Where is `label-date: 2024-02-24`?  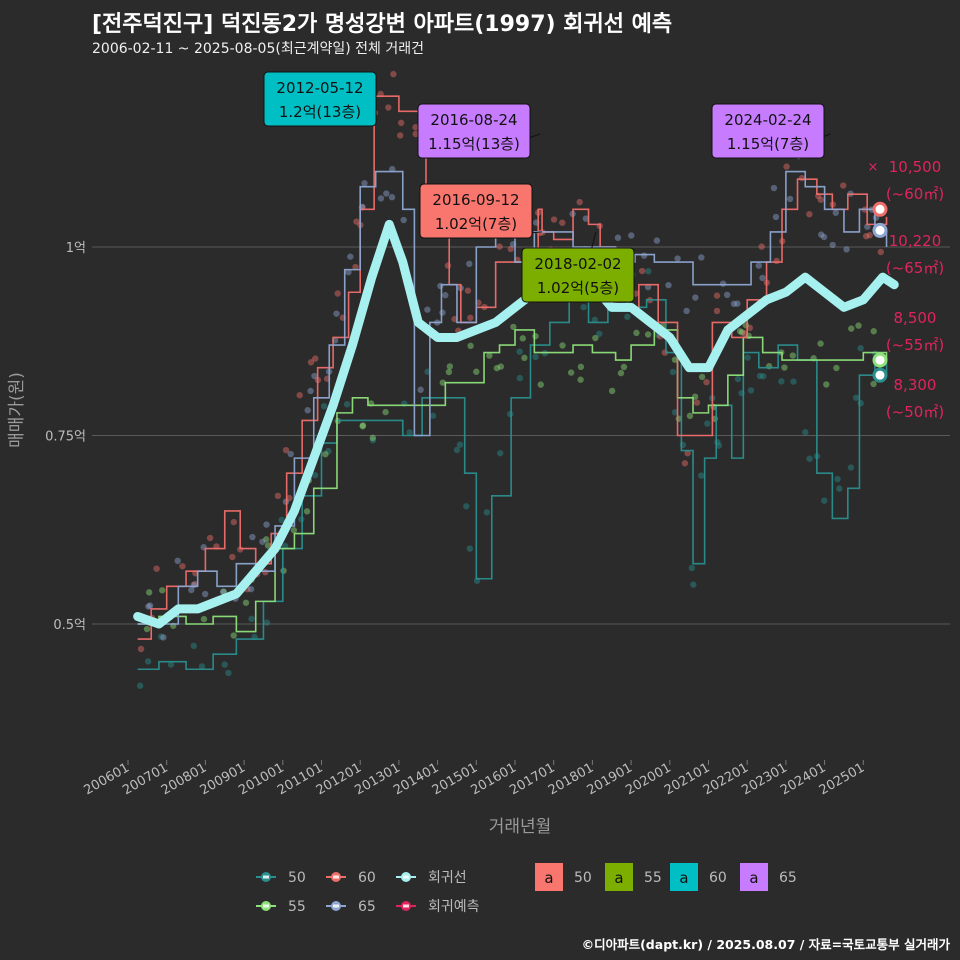 label-date: 2024-02-24 is located at coordinates (767, 120).